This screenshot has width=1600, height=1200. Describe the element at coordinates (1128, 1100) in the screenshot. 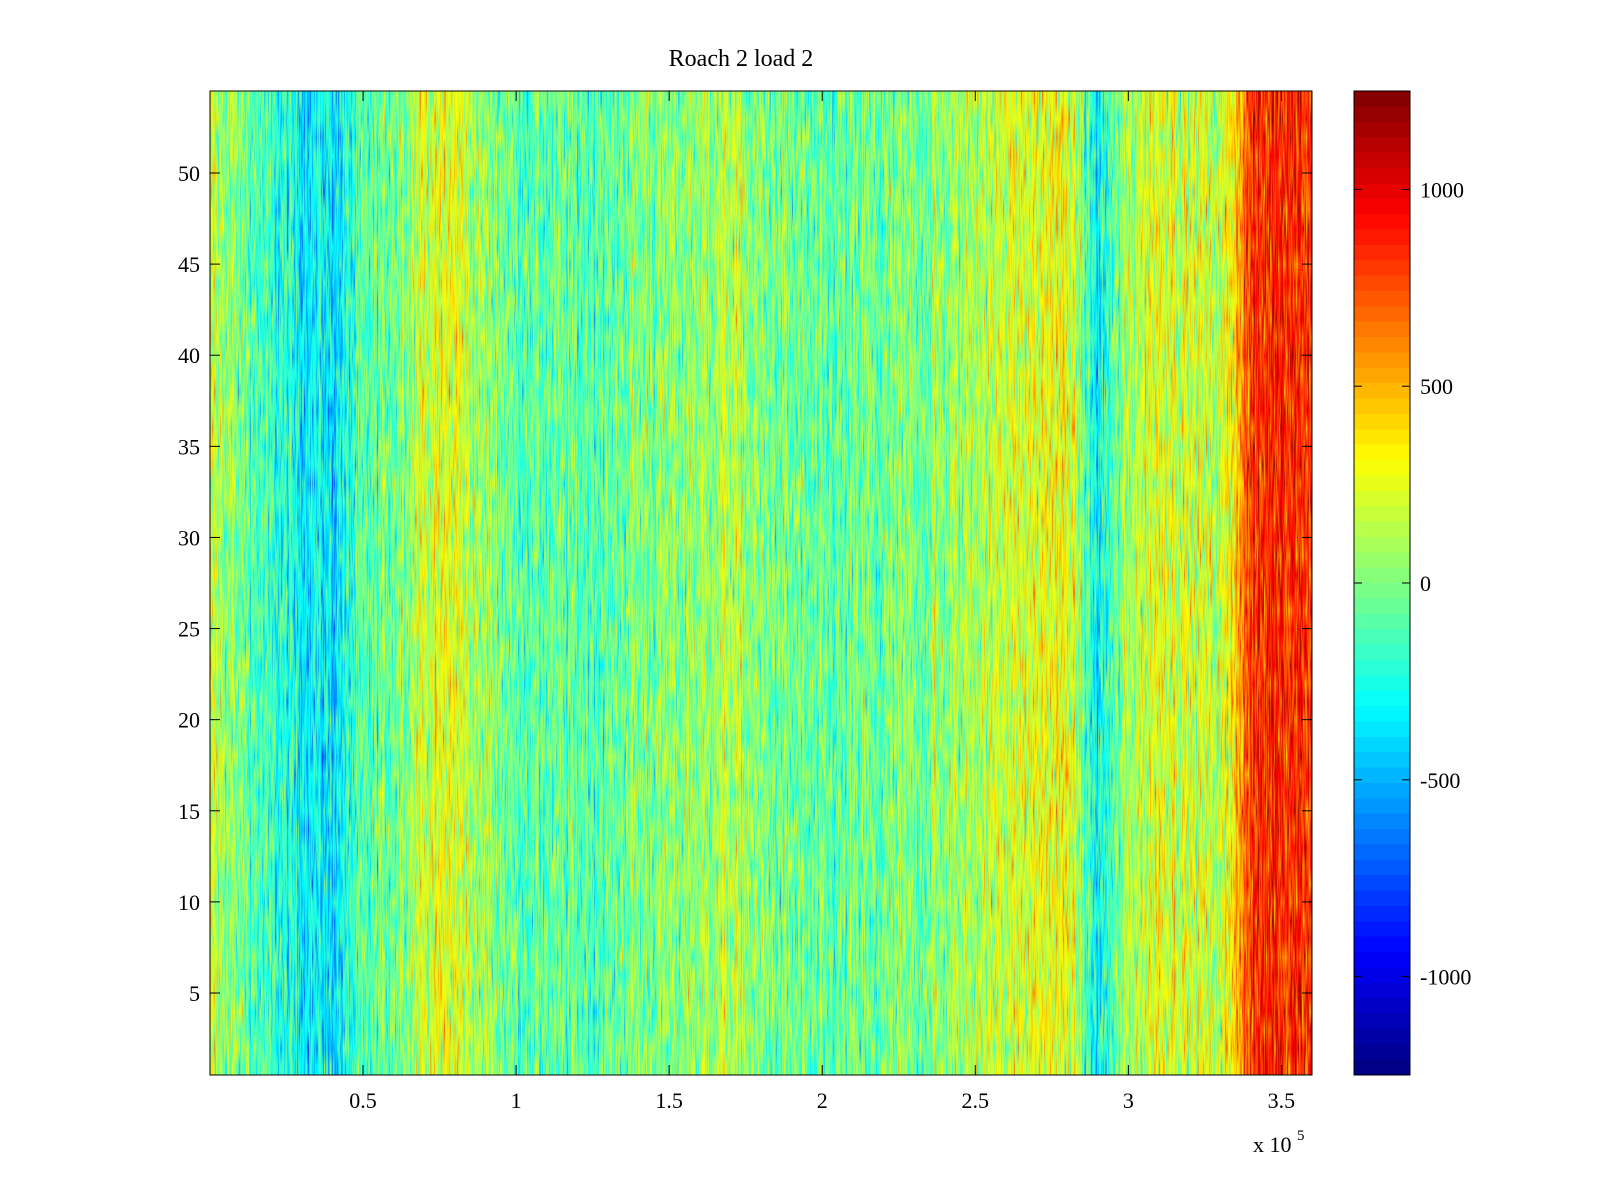

I see `x-tick-label: 3` at that location.